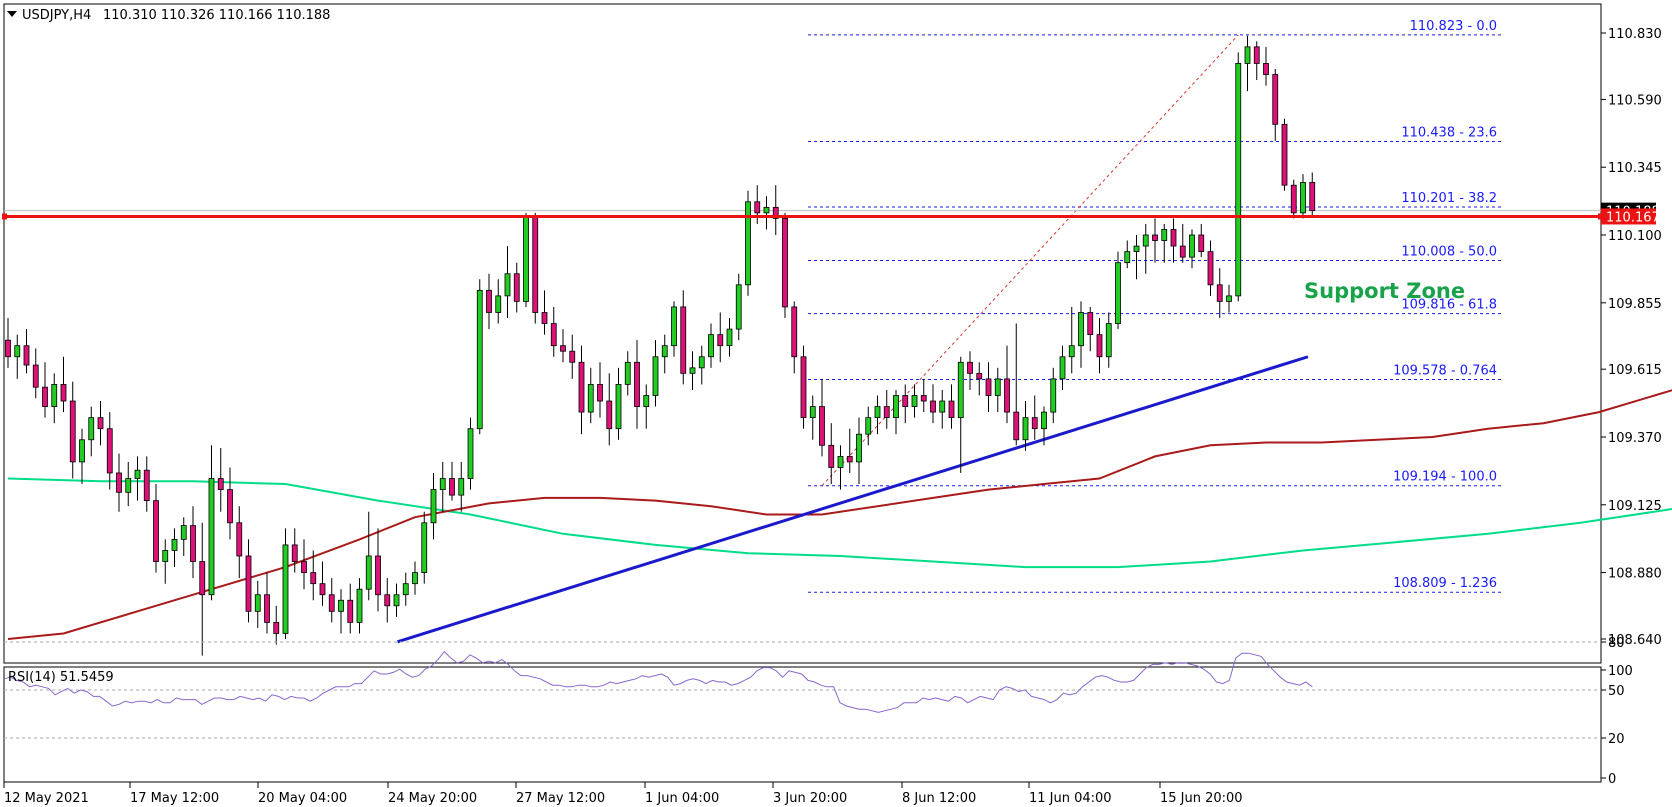  Describe the element at coordinates (56, 15) in the screenshot. I see `symbol-label: USDJPY,H4` at that location.